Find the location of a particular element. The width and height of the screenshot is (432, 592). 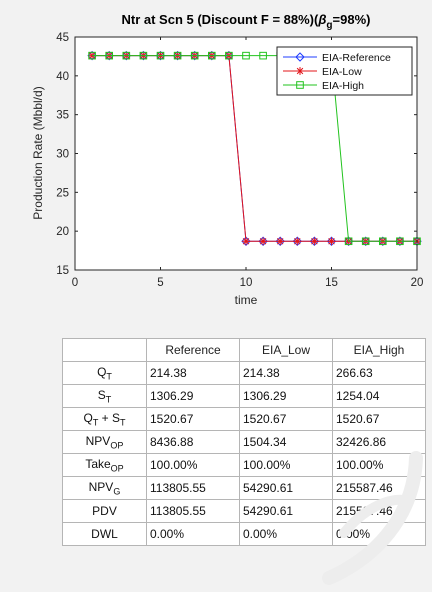

y-tick-label: 40 is located at coordinates (62, 77).